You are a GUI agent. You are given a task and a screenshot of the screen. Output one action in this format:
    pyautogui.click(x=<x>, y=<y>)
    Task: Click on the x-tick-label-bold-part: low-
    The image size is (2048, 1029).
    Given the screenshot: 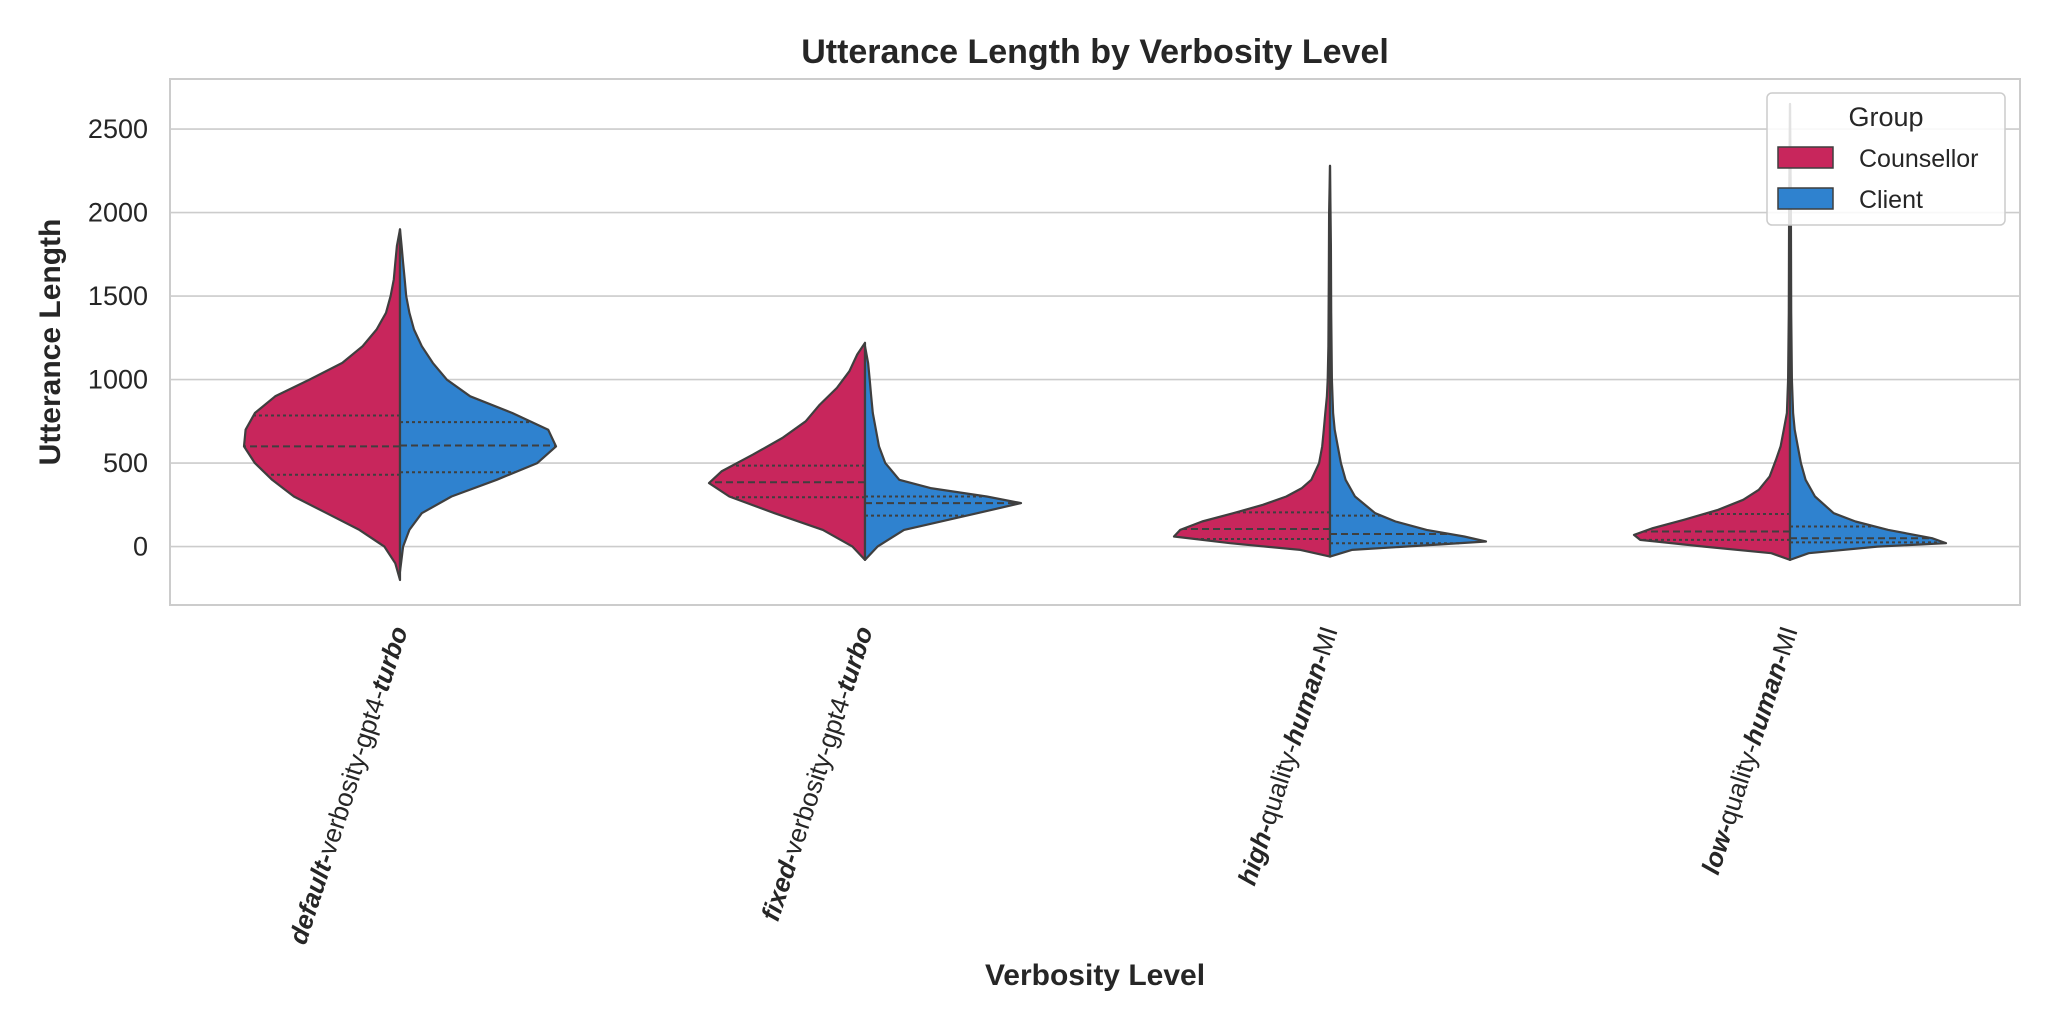 What is the action you would take?
    pyautogui.click(x=1717, y=848)
    